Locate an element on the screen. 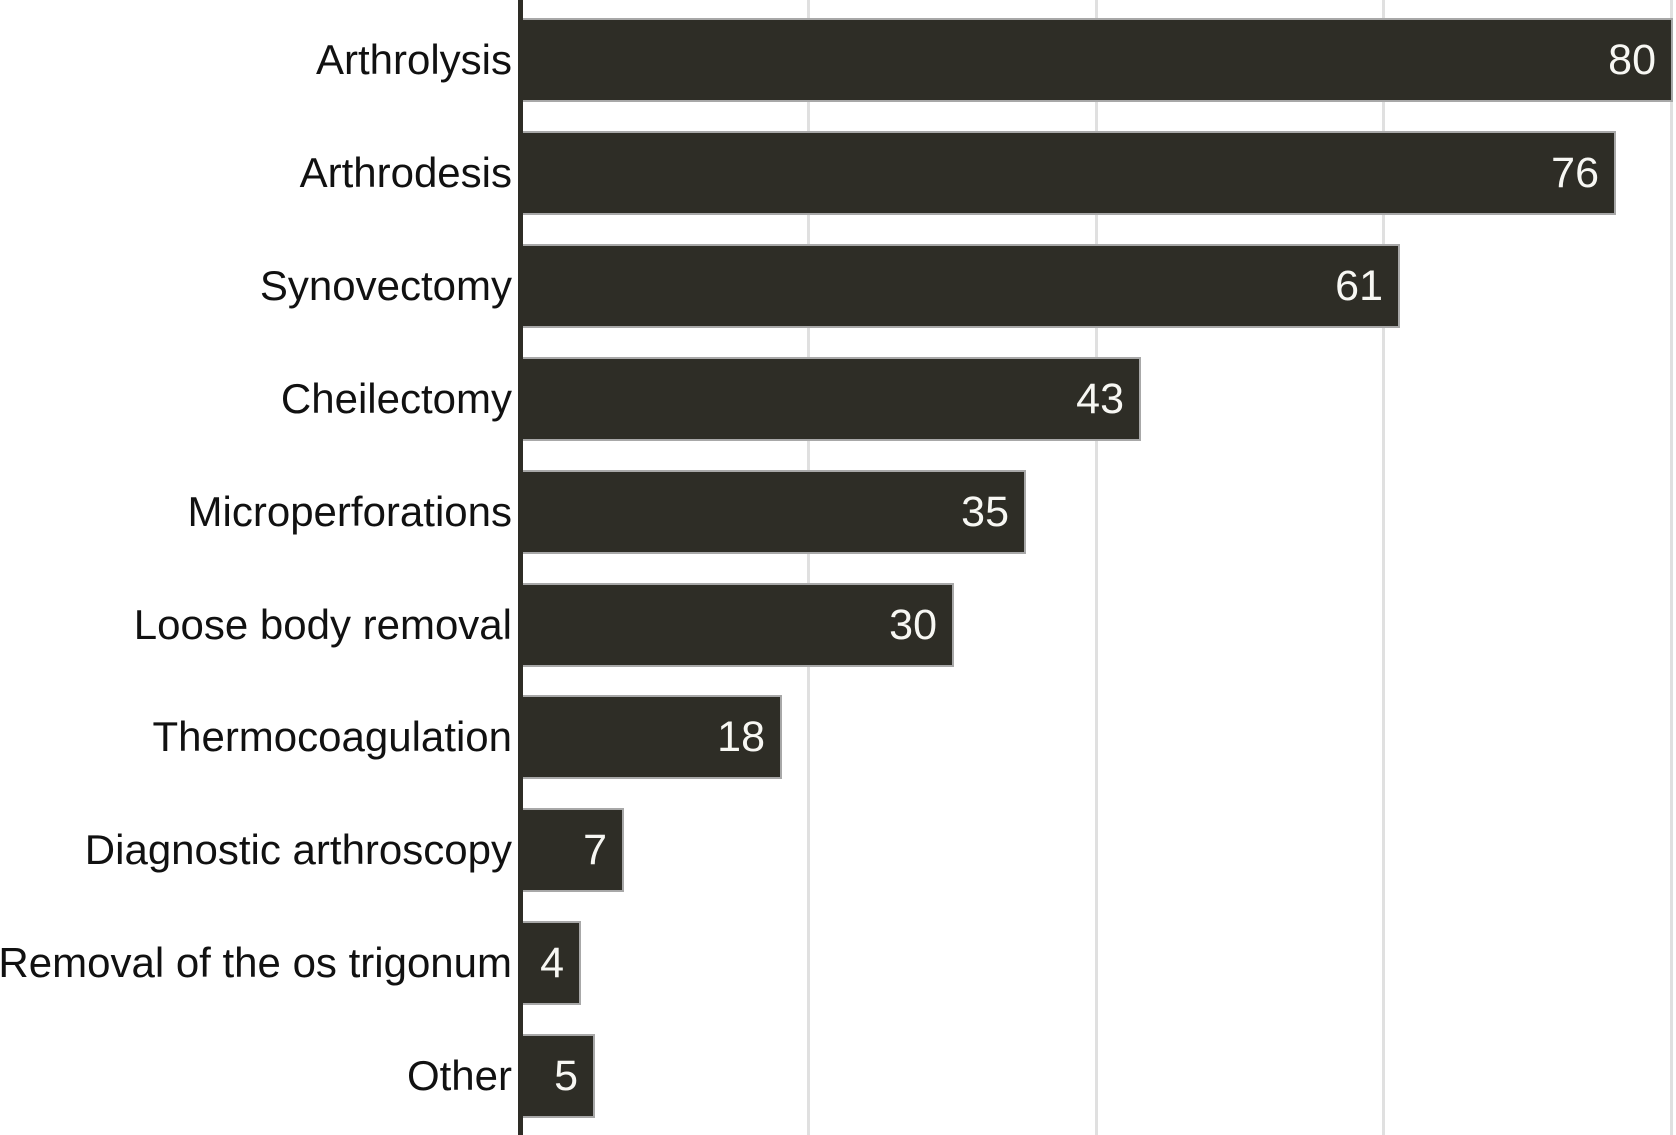  bar-value-label: 18 is located at coordinates (741, 737).